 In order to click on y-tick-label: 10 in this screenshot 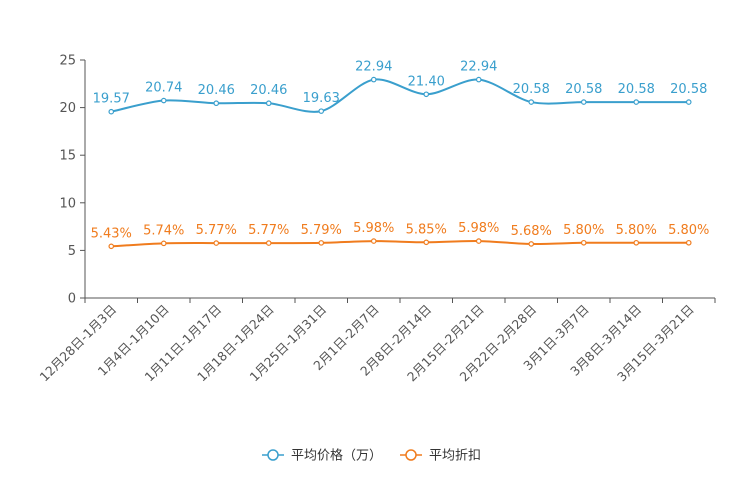, I will do `click(67, 203)`.